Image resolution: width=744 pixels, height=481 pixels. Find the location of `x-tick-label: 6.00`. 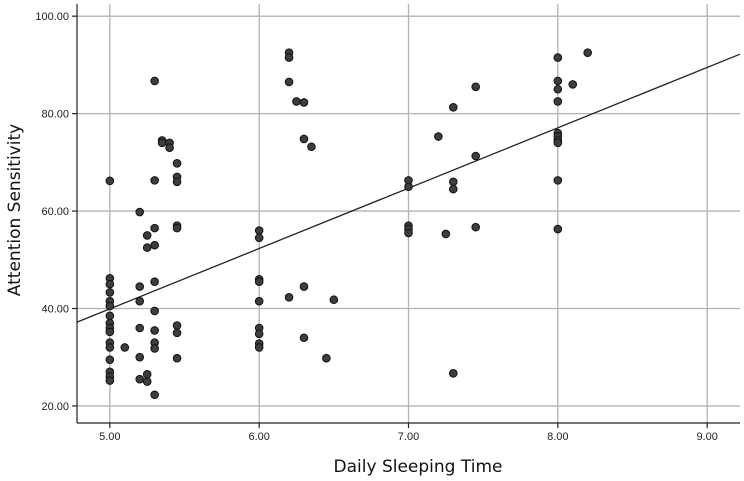

x-tick-label: 6.00 is located at coordinates (258, 437).